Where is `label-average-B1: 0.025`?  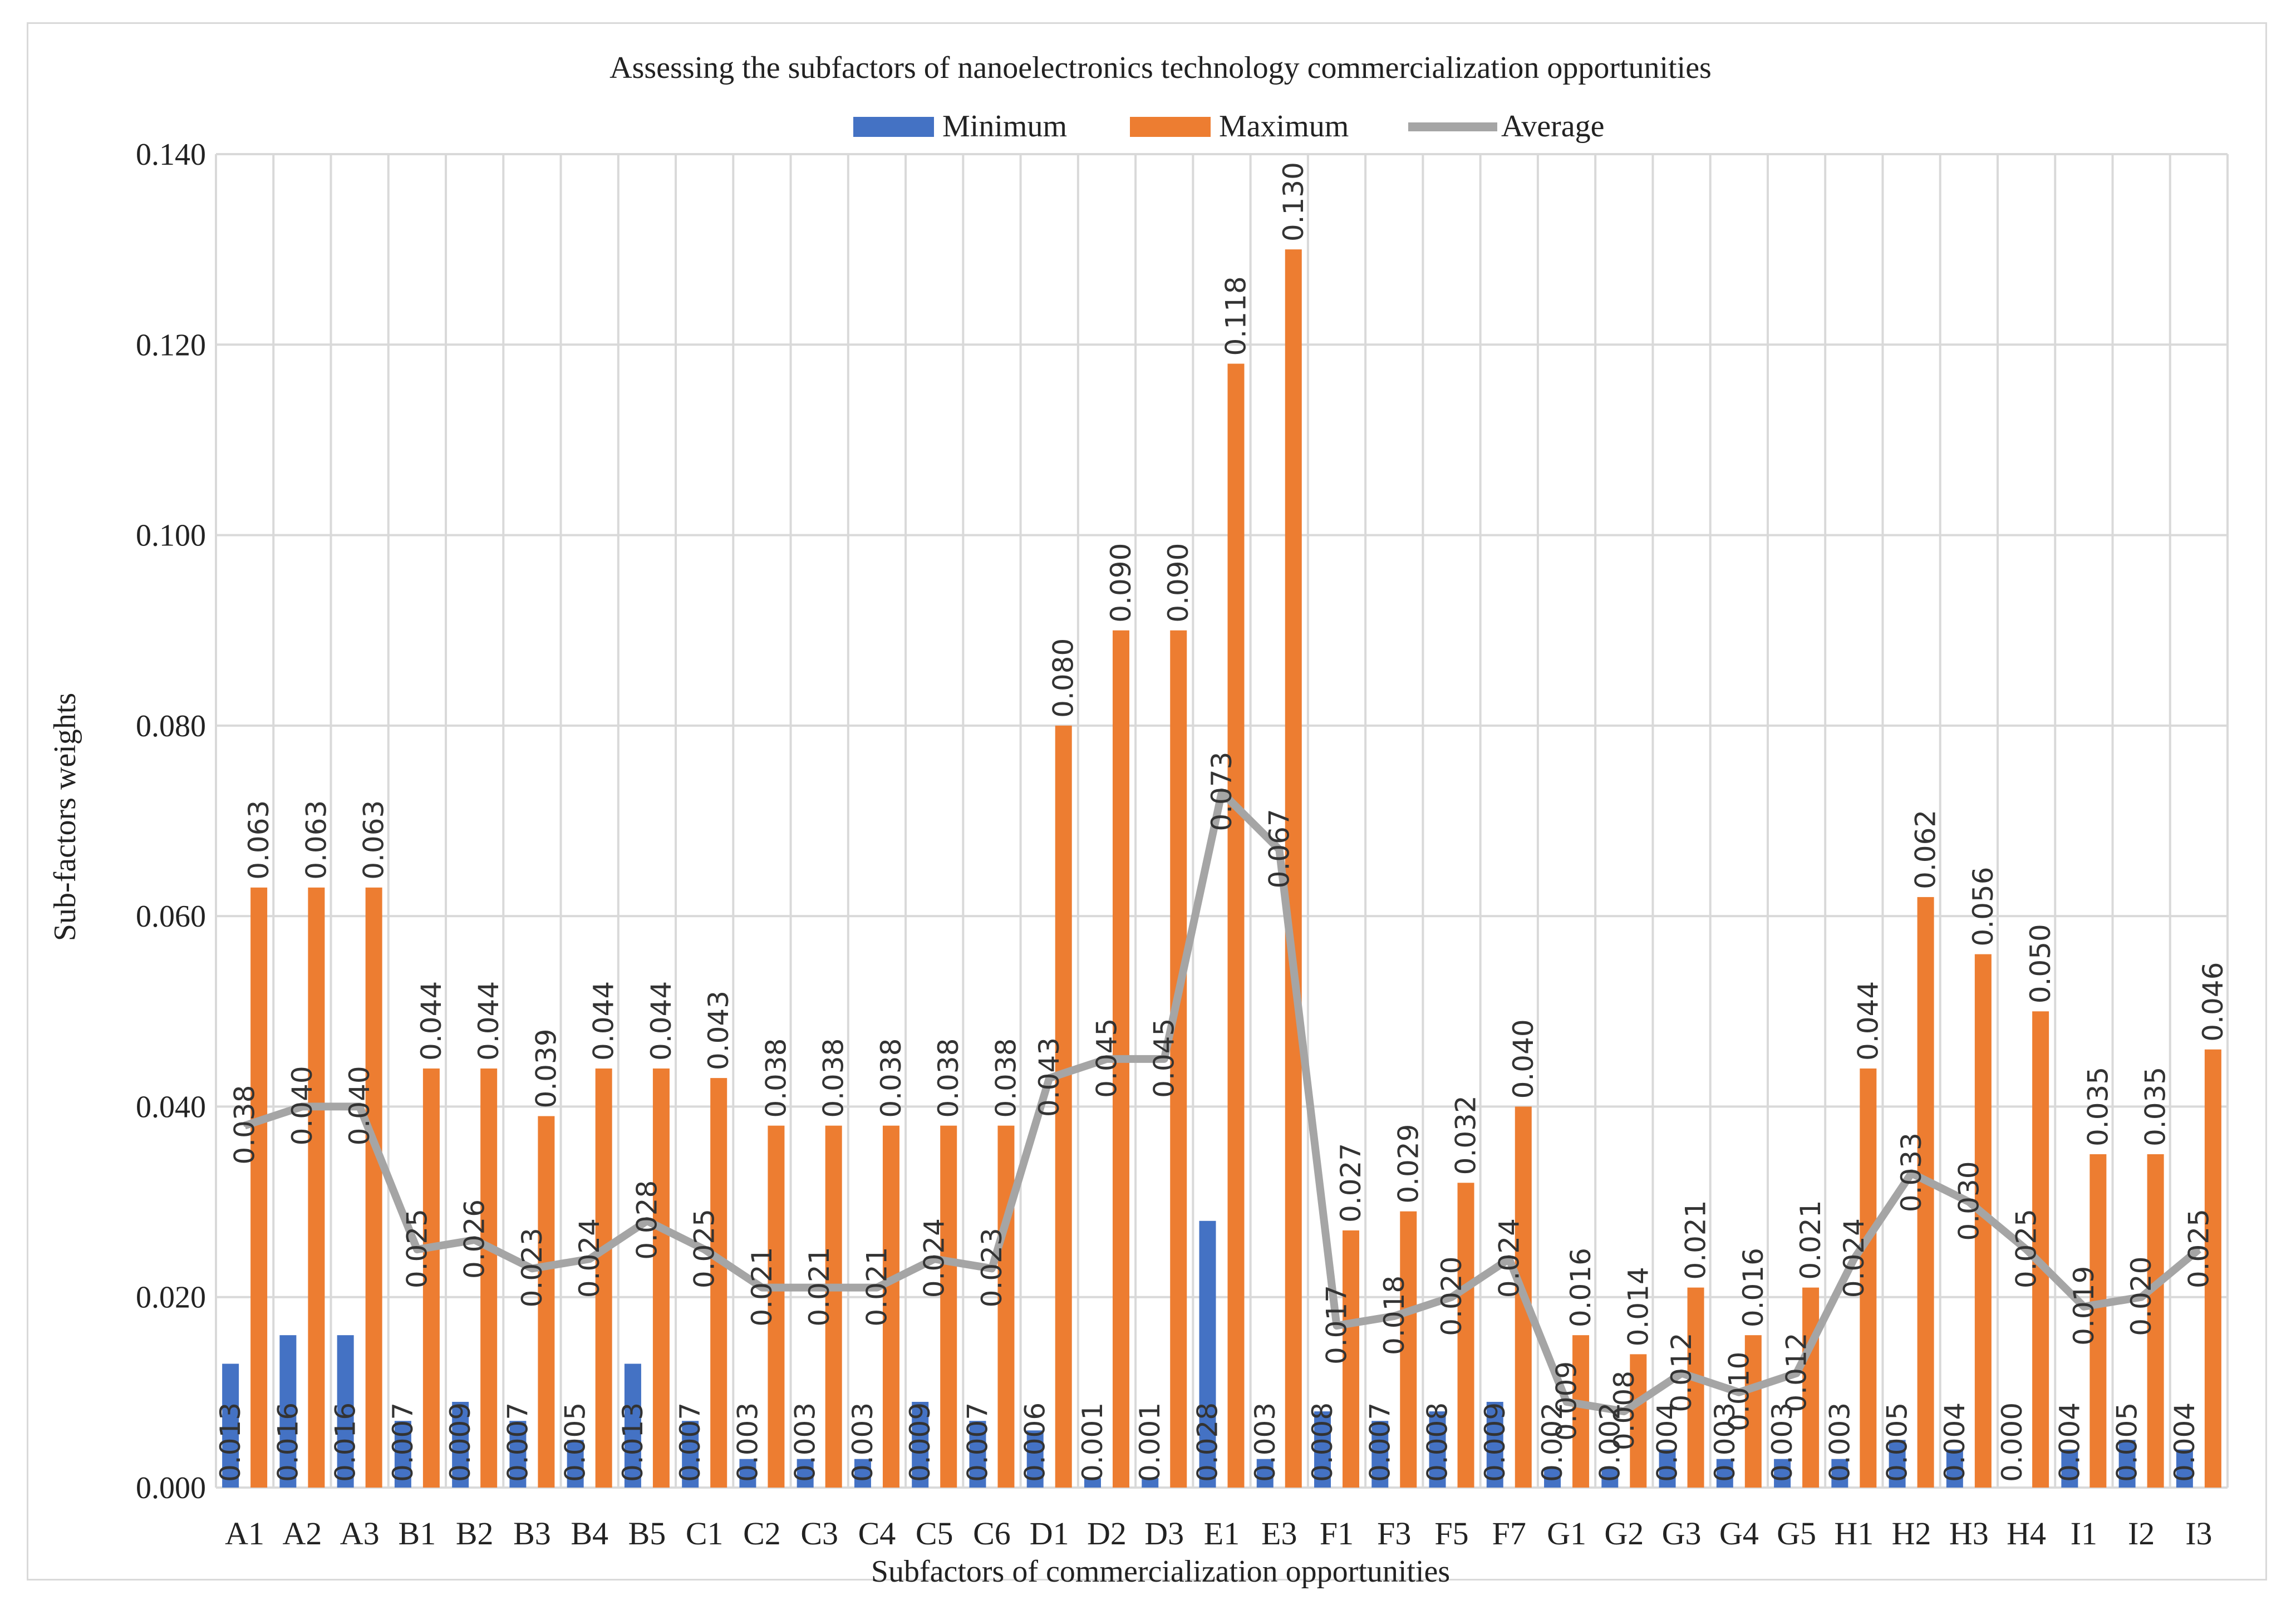 label-average-B1: 0.025 is located at coordinates (417, 1248).